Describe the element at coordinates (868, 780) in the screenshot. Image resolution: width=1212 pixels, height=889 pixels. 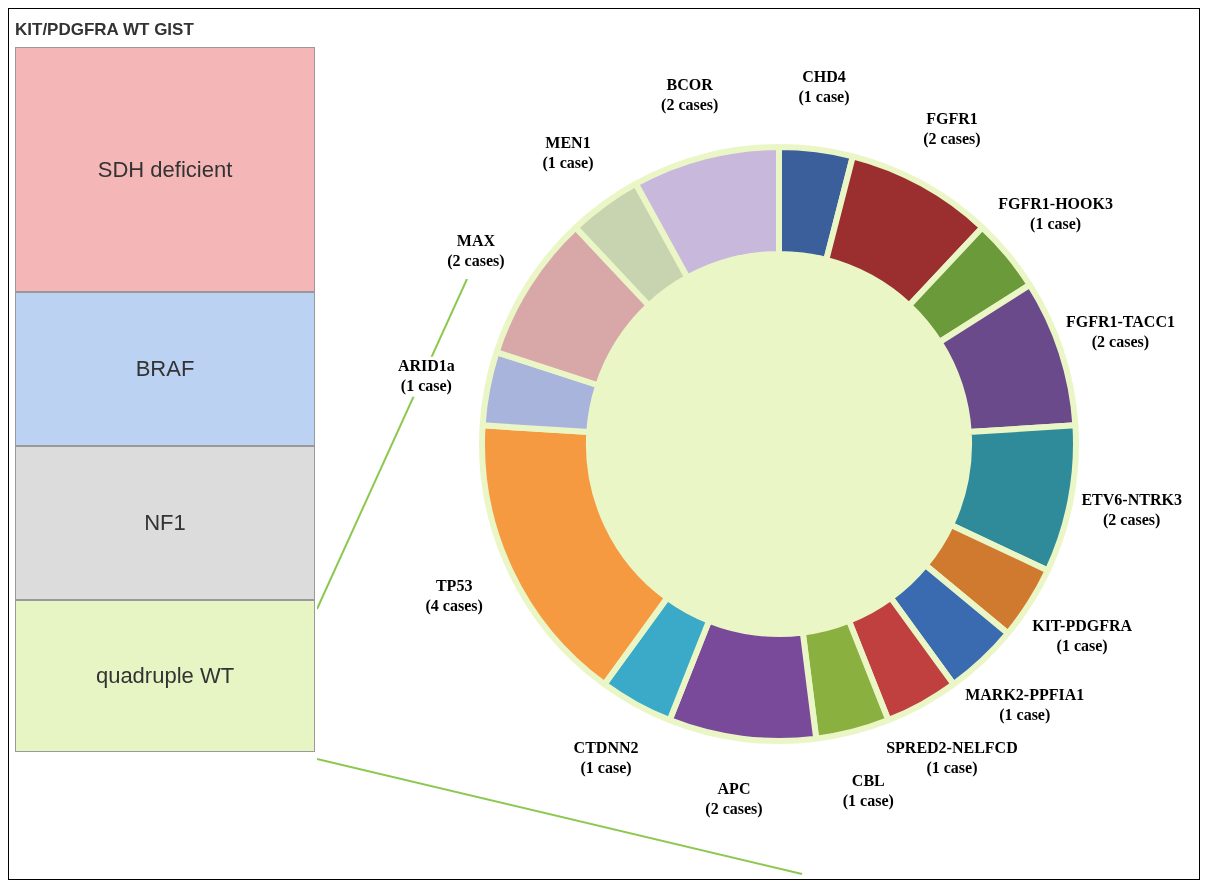
I see `slice-label: CBL` at that location.